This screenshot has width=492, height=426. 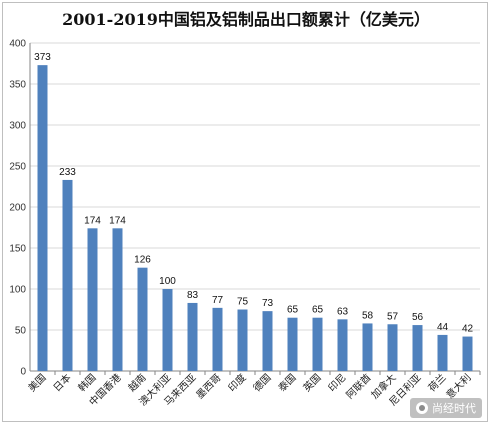 What do you see at coordinates (17, 249) in the screenshot?
I see `y-tick-label: 150` at bounding box center [17, 249].